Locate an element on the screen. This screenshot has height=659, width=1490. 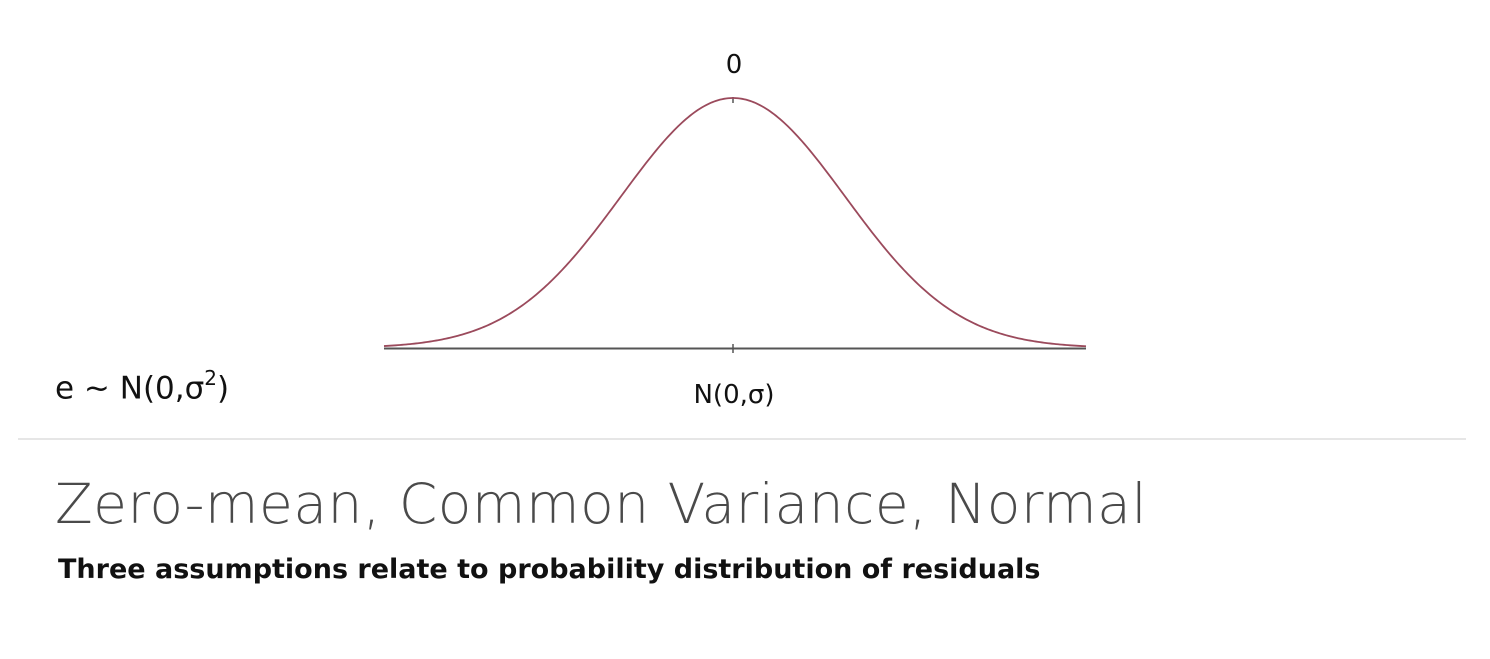
peak-label: 0 is located at coordinates (734, 65).